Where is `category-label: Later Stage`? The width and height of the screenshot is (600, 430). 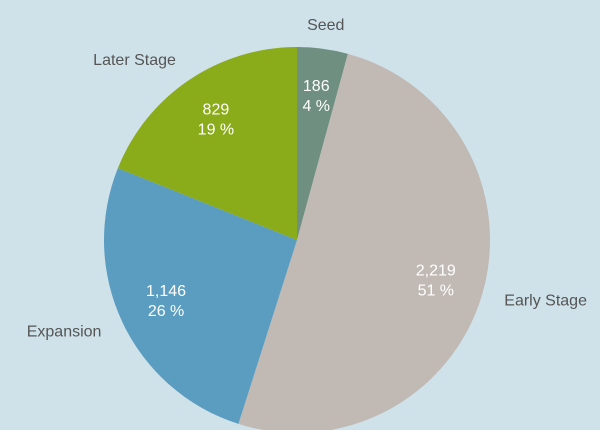 category-label: Later Stage is located at coordinates (134, 60).